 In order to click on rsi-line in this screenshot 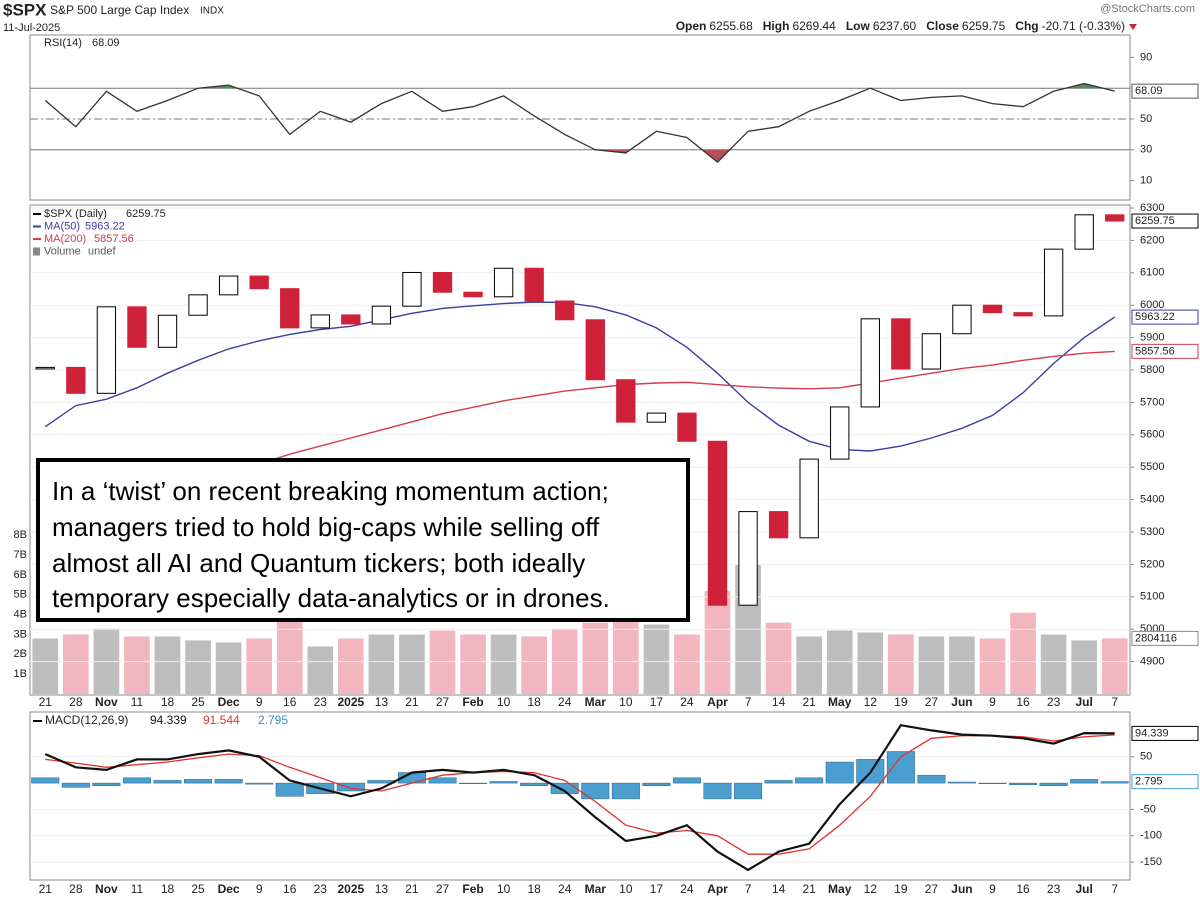, I will do `click(579, 122)`.